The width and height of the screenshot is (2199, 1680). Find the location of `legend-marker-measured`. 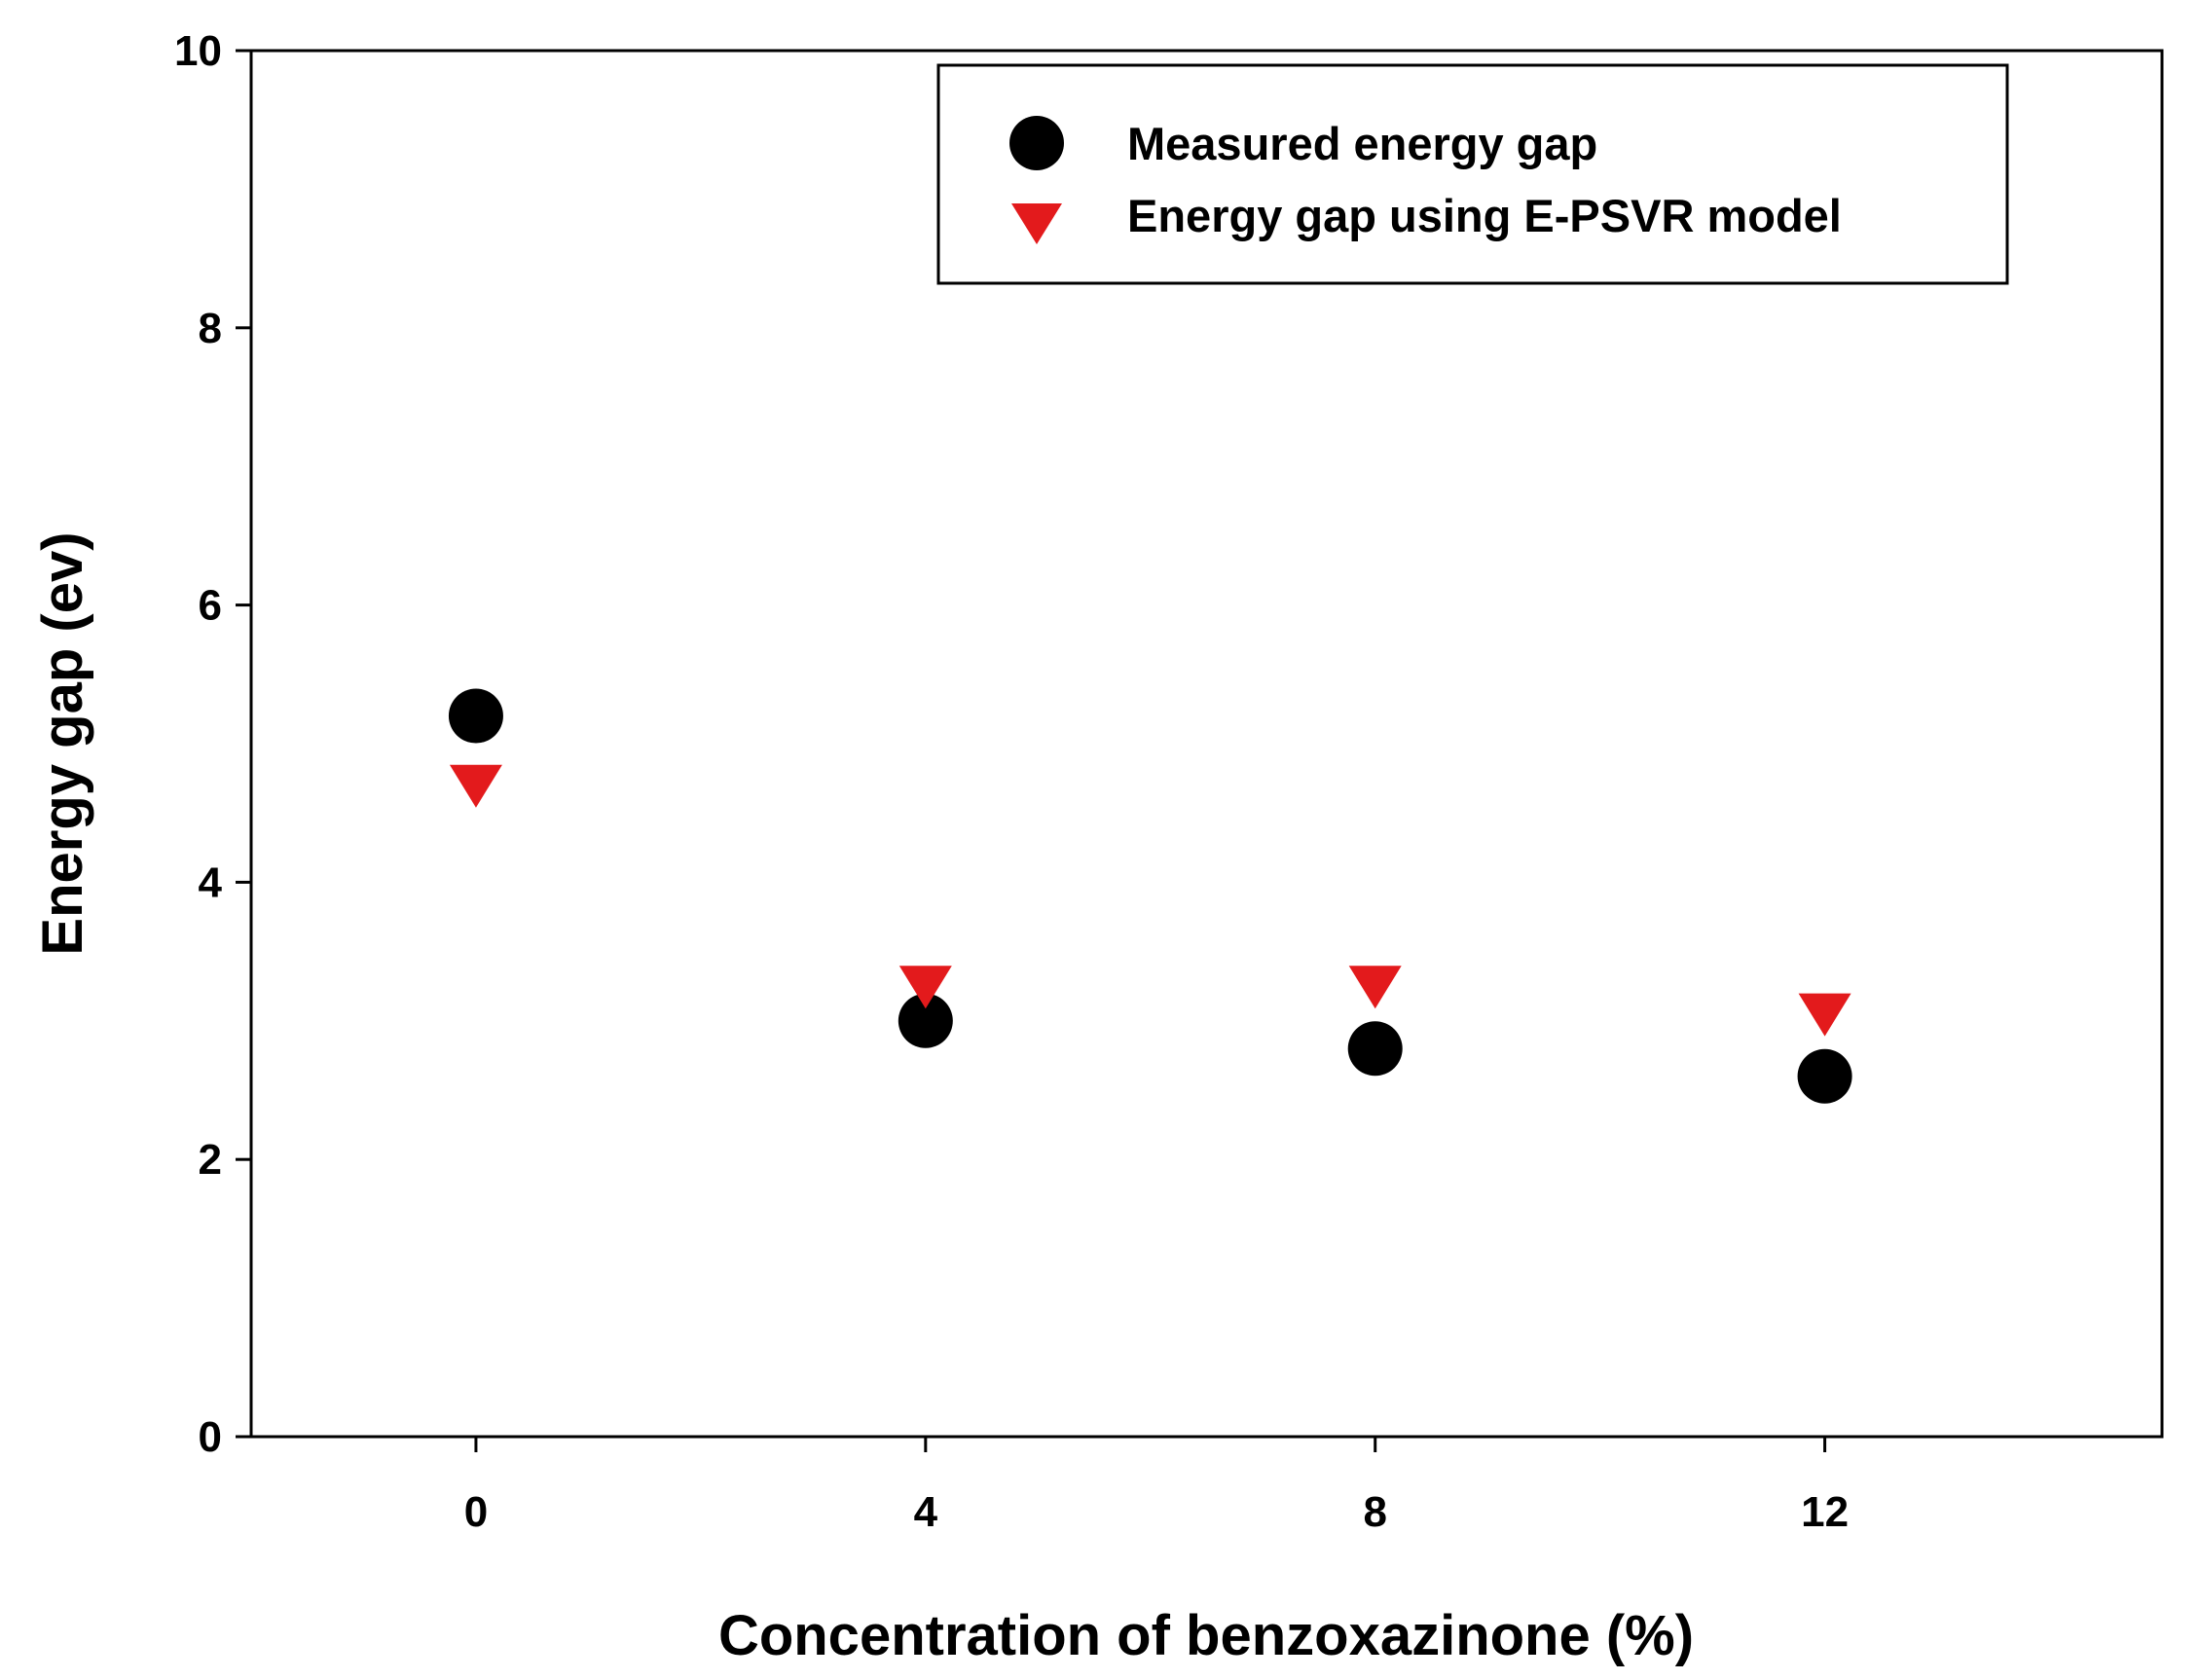

legend-marker-measured is located at coordinates (1037, 143).